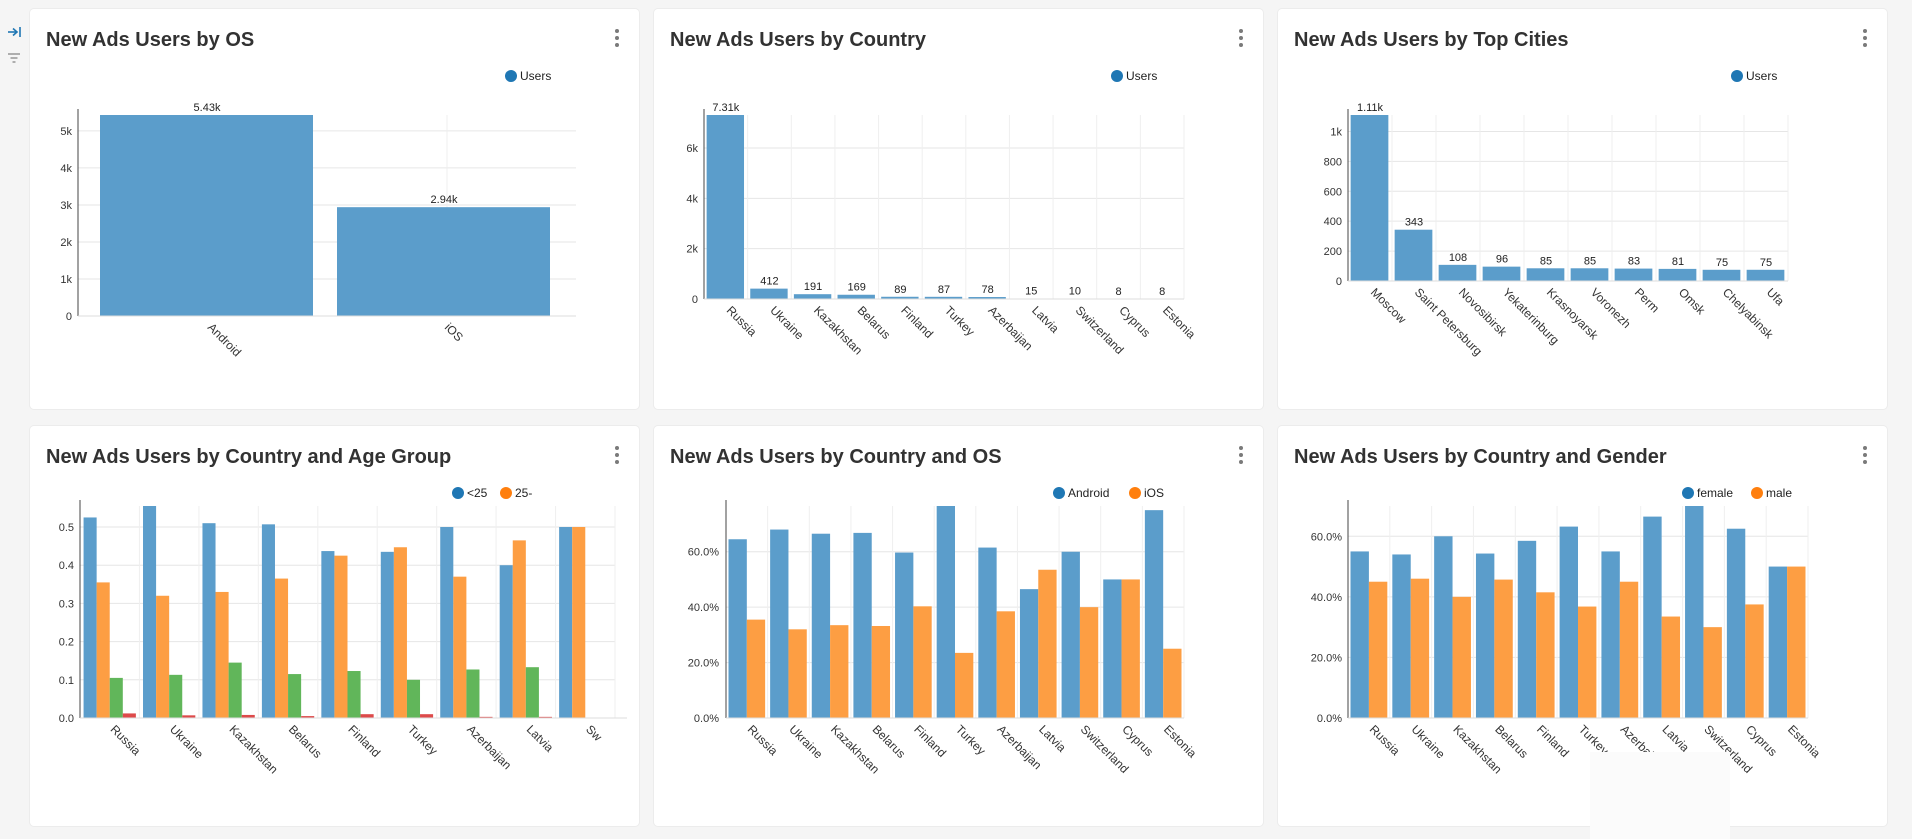  I want to click on legend-label: male, so click(1779, 493).